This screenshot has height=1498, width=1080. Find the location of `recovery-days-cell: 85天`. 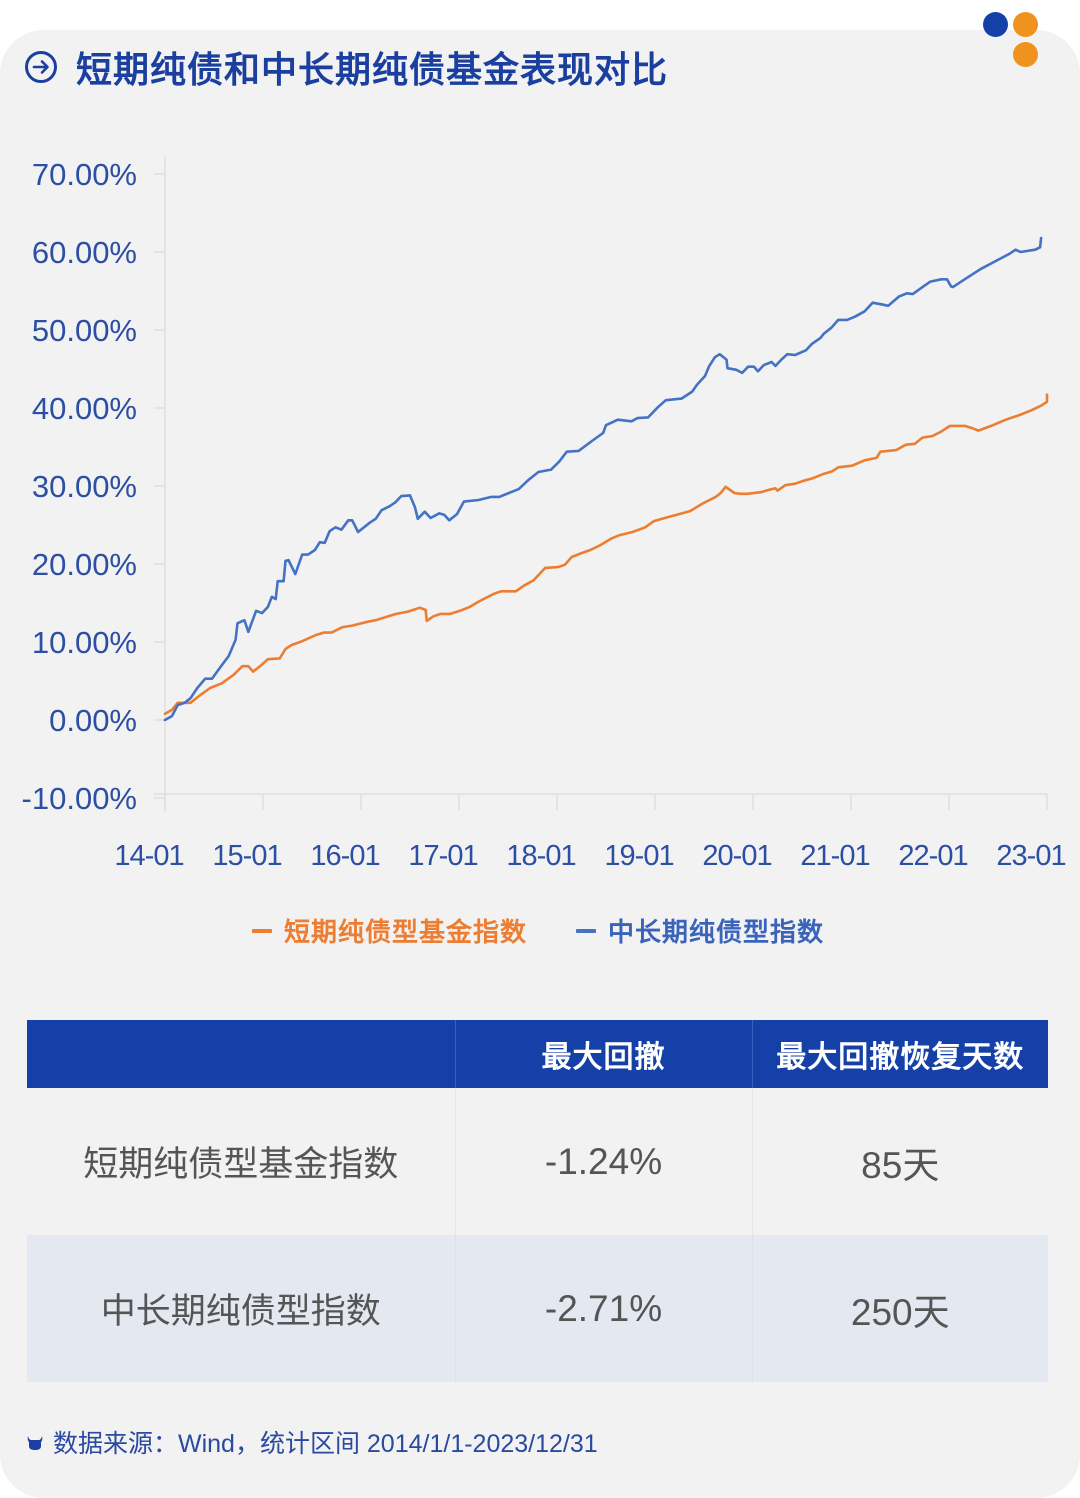

recovery-days-cell: 85天 is located at coordinates (900, 1161).